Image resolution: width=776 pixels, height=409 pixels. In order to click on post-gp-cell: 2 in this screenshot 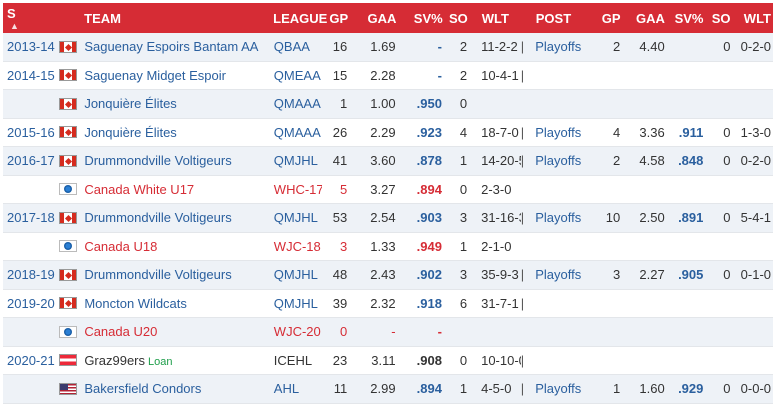, I will do `click(617, 47)`.